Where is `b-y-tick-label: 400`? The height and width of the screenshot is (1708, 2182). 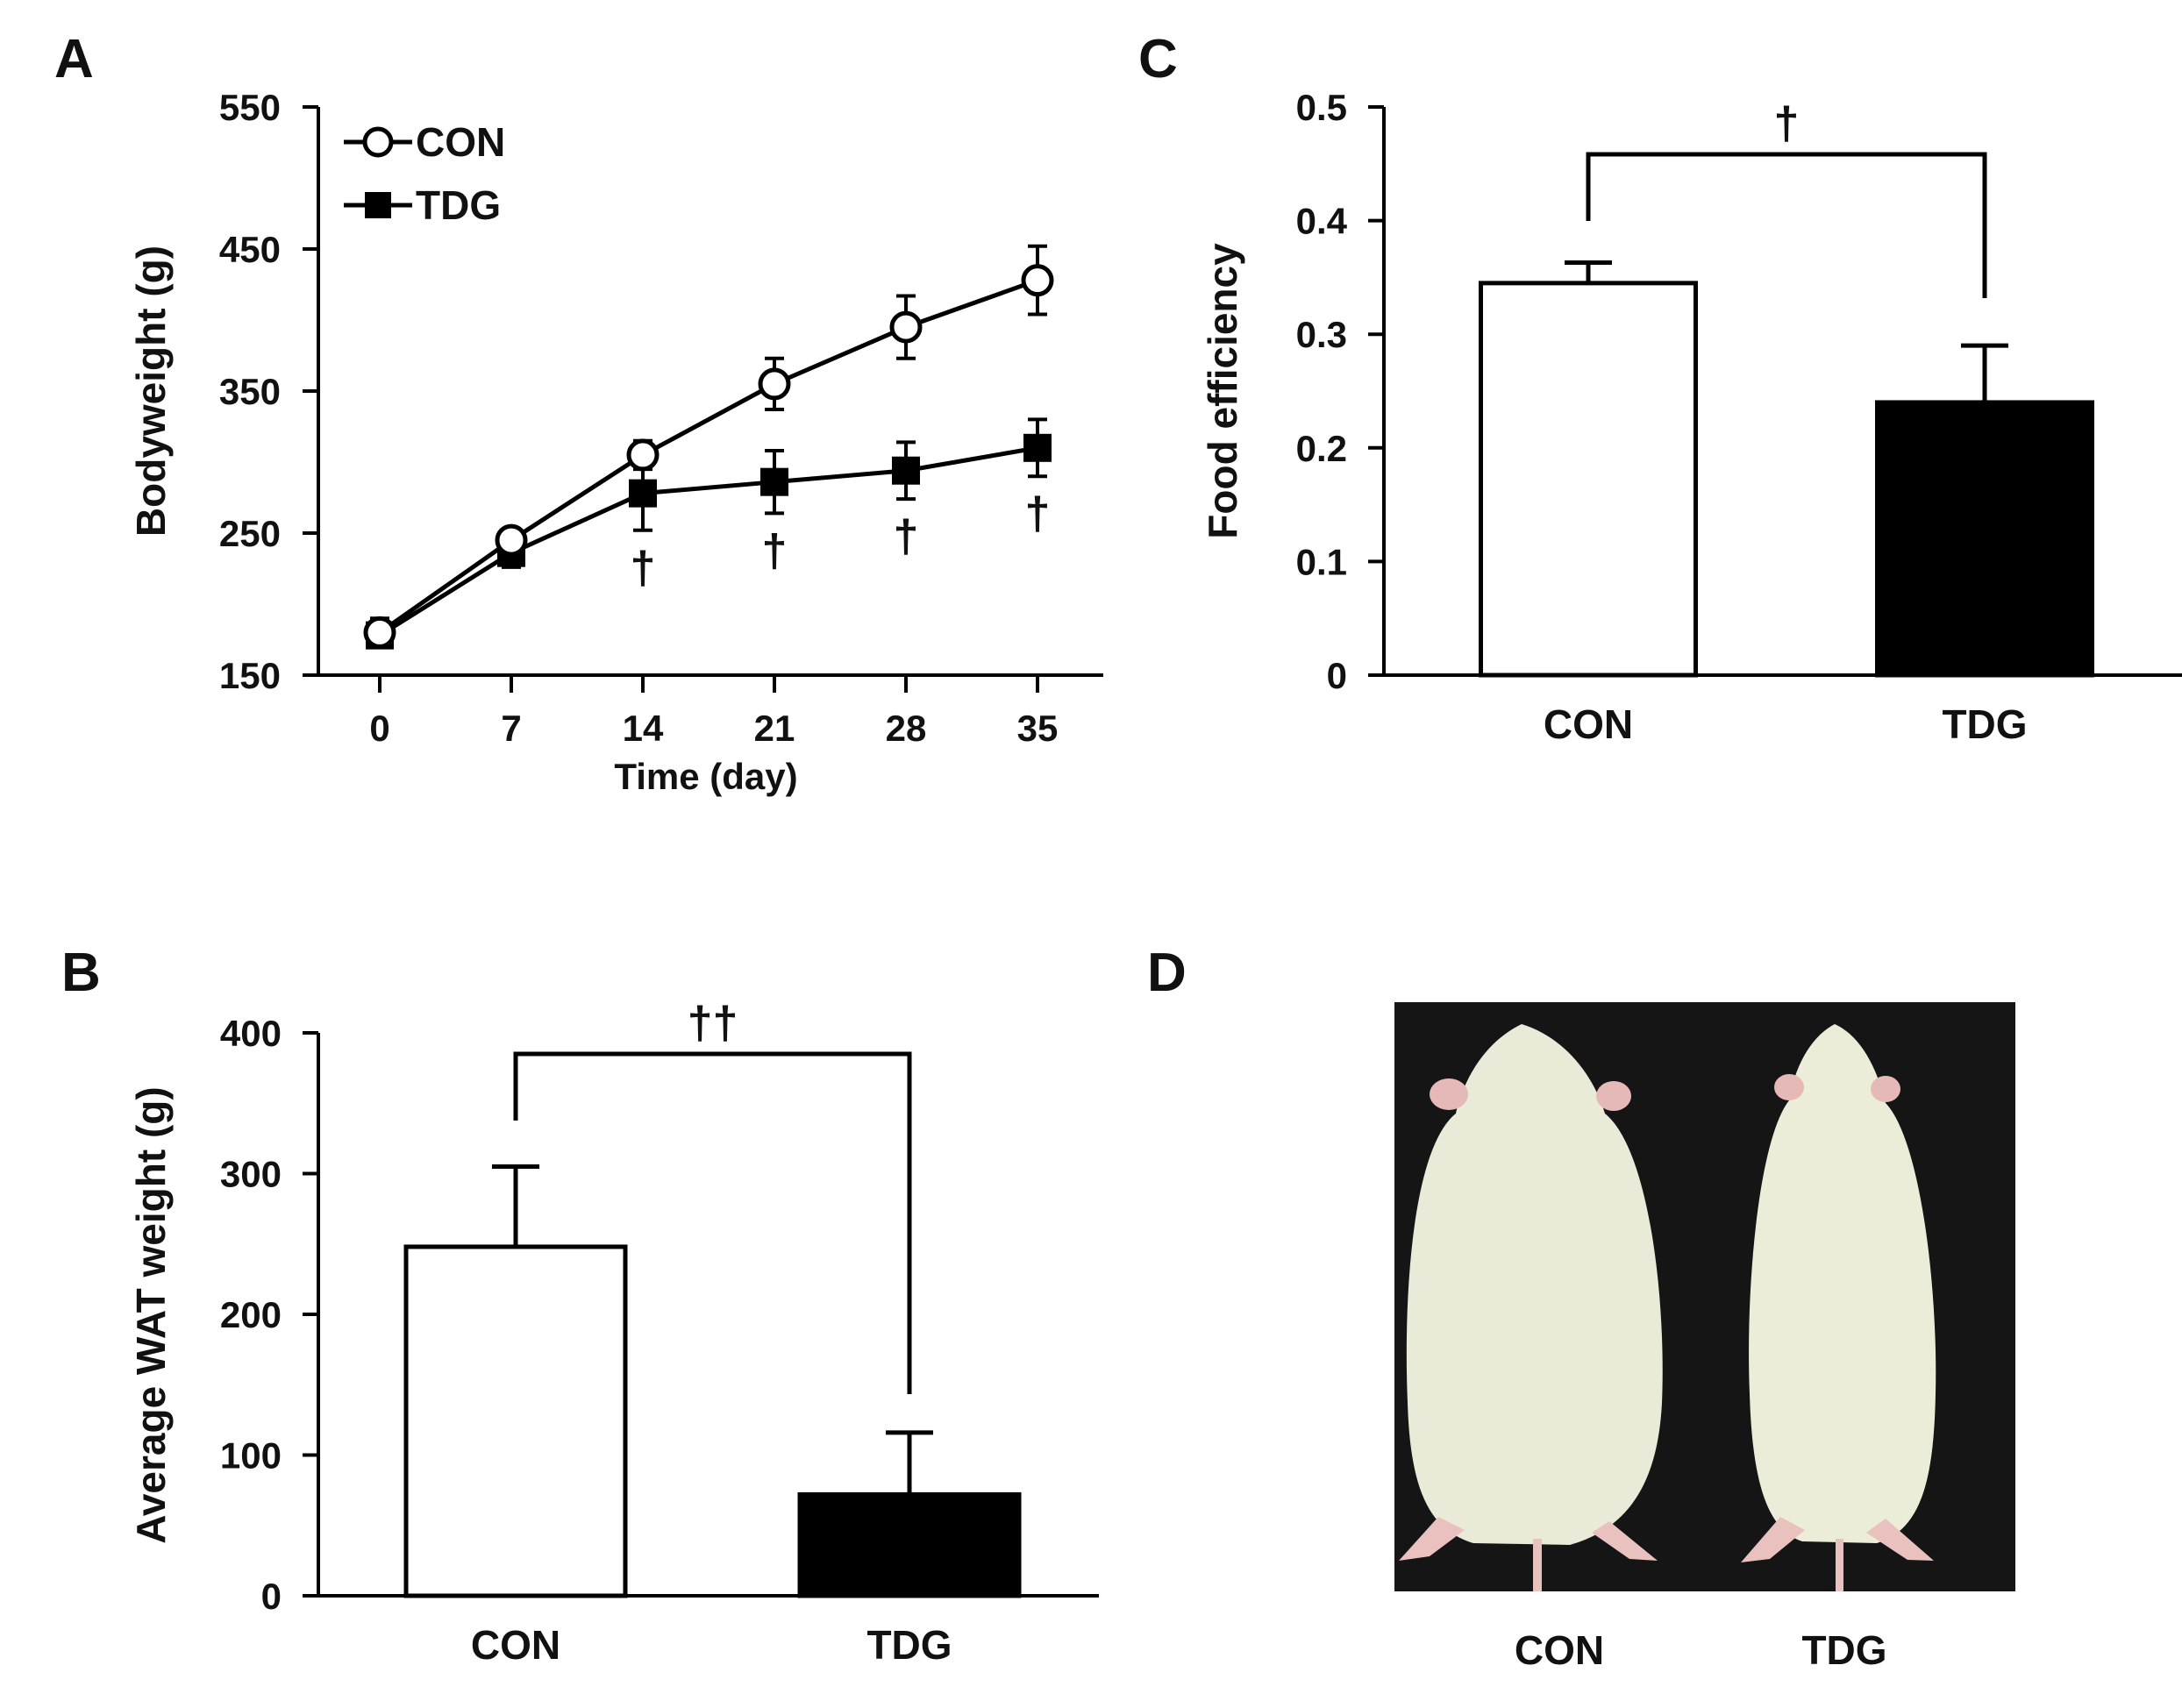 b-y-tick-label: 400 is located at coordinates (251, 1033).